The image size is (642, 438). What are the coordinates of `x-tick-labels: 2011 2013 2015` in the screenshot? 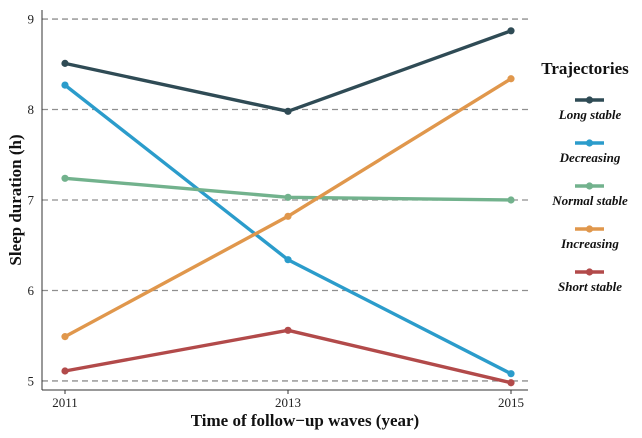 It's located at (288, 400).